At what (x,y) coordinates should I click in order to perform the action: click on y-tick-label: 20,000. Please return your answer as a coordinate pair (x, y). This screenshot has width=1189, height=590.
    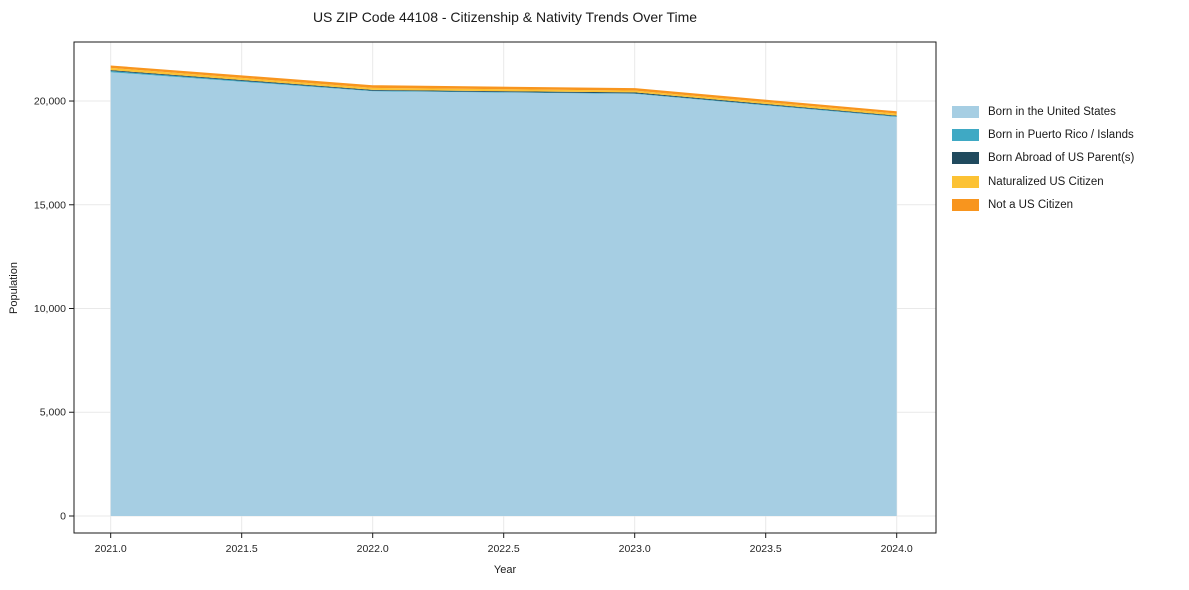
    Looking at the image, I should click on (50, 102).